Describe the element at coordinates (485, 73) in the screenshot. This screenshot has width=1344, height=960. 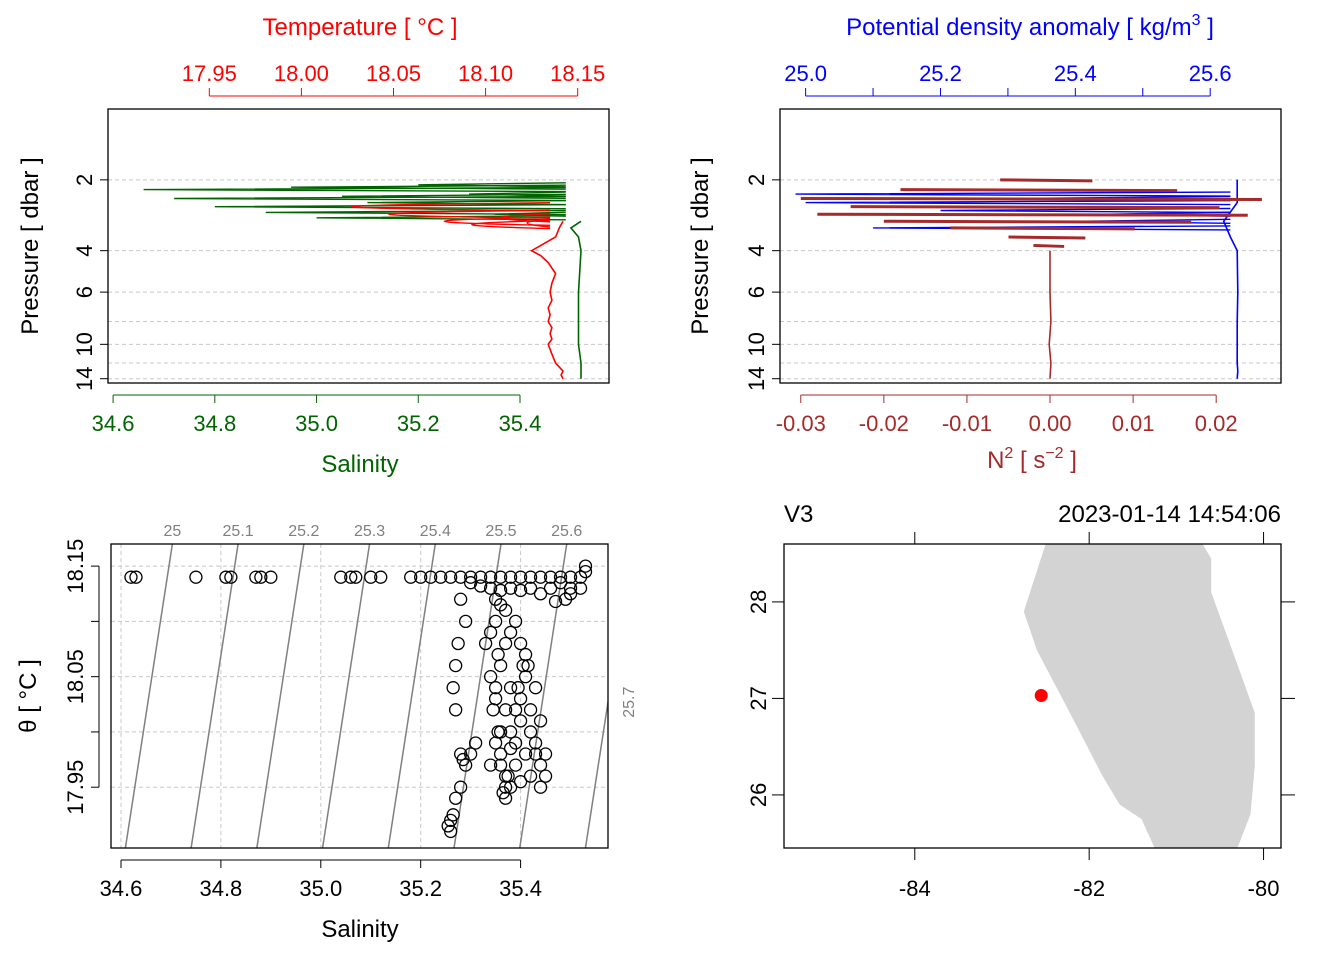
I see `top-tick-label: 18.10` at that location.